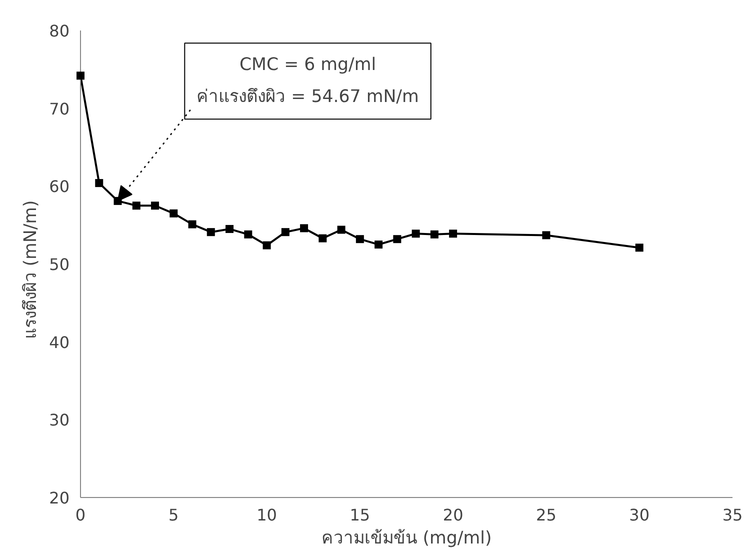 This screenshot has height=557, width=752. Describe the element at coordinates (266, 515) in the screenshot. I see `x-tick-label: 10` at that location.